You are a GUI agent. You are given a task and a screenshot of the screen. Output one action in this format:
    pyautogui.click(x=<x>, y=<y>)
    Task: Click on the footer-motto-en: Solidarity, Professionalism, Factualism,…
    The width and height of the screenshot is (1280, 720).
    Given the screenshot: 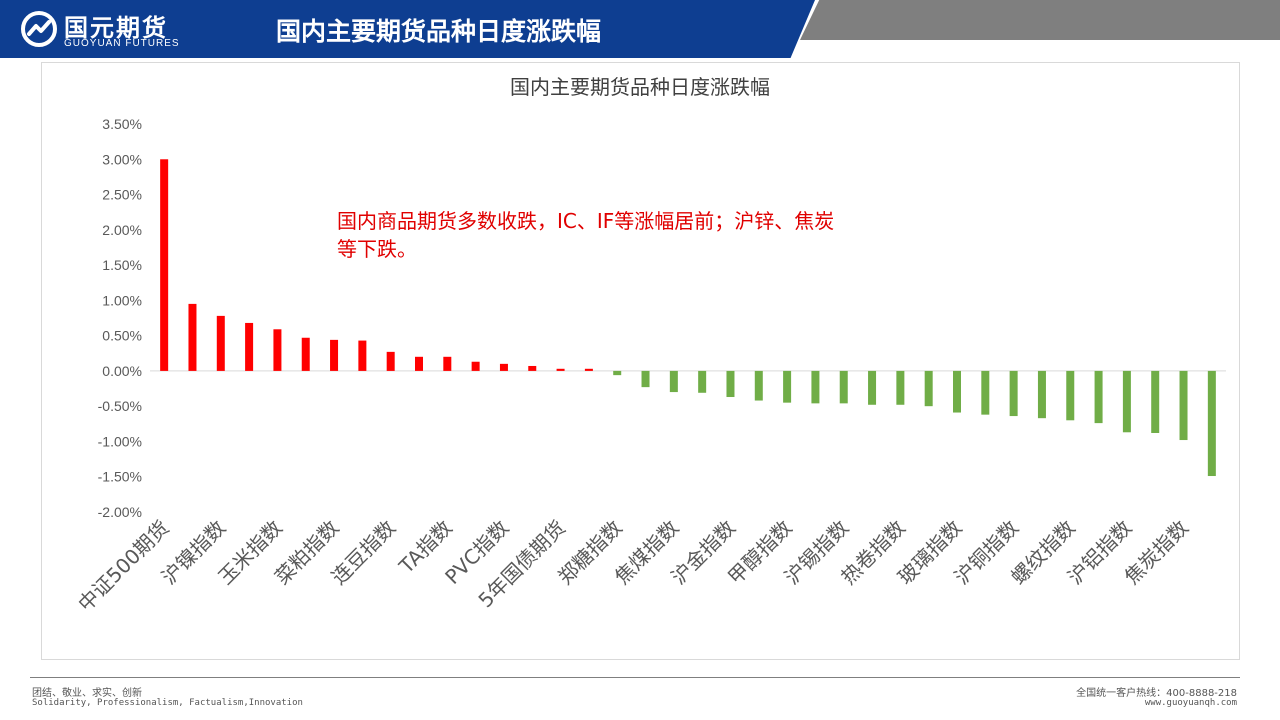 What is the action you would take?
    pyautogui.click(x=167, y=703)
    